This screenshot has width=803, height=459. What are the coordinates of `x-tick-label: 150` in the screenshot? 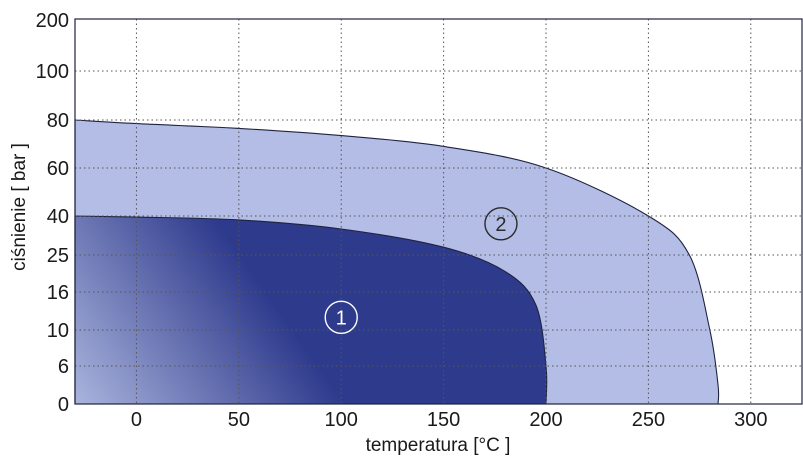 It's located at (443, 420).